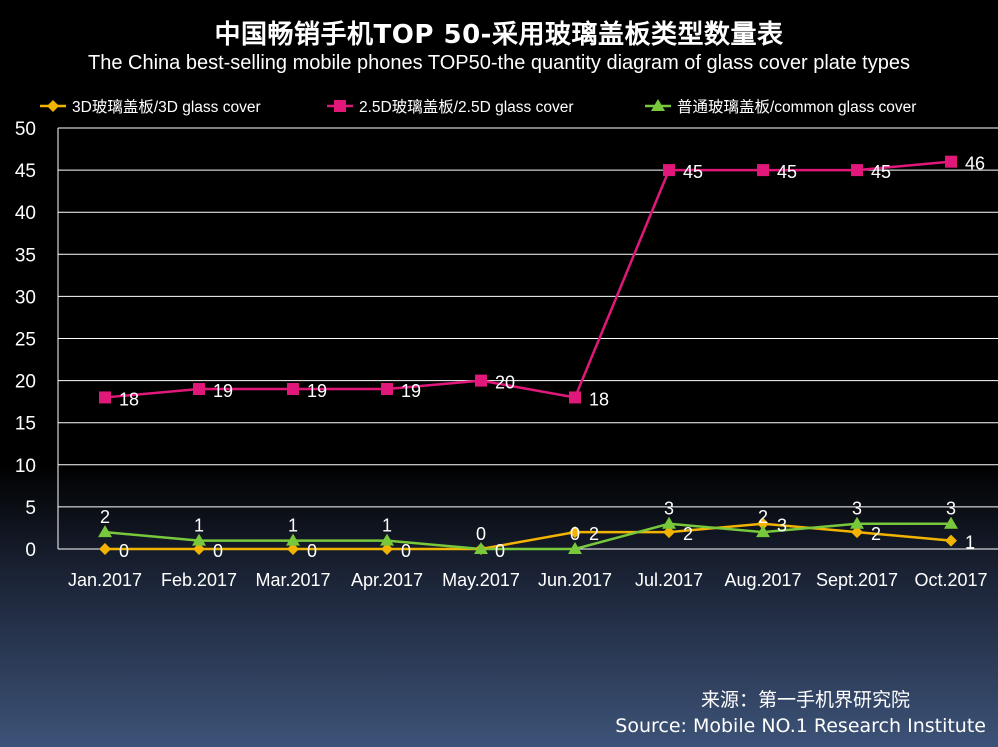  I want to click on y-tick-label: 15, so click(25, 424).